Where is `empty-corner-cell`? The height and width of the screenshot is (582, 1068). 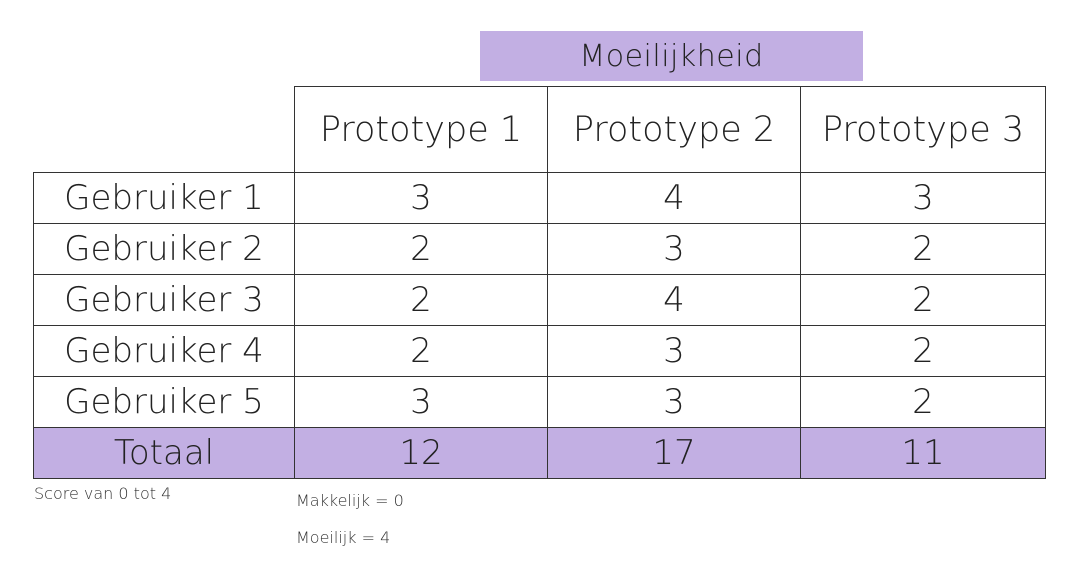 empty-corner-cell is located at coordinates (164, 130).